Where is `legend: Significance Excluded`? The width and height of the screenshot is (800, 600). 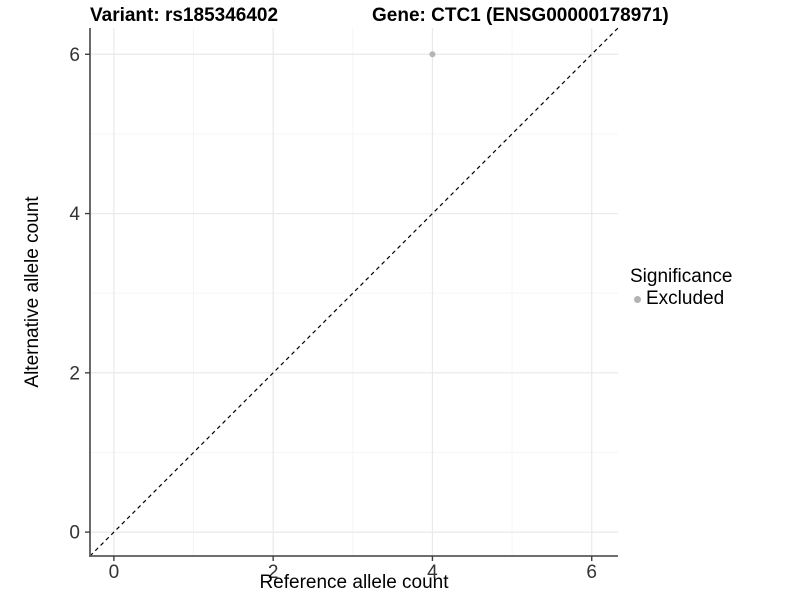 legend: Significance Excluded is located at coordinates (681, 288).